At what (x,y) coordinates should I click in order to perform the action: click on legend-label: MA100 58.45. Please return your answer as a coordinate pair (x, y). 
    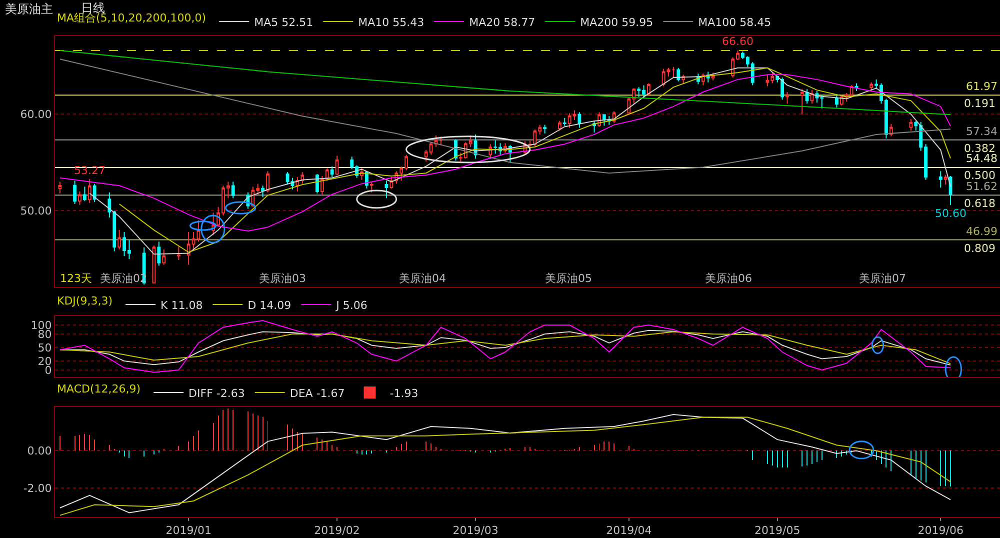
    Looking at the image, I should click on (735, 22).